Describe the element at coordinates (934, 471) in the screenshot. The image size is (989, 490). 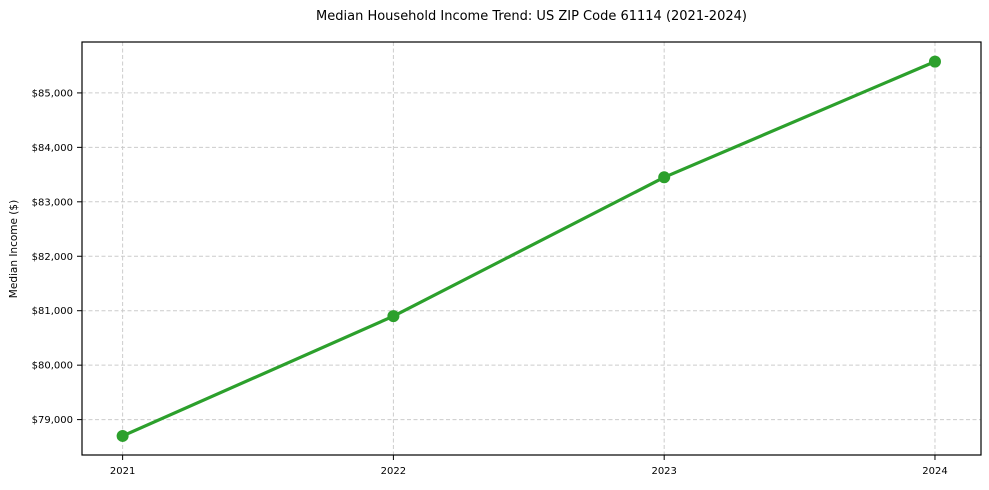
I see `x-tick-label: 2024` at that location.